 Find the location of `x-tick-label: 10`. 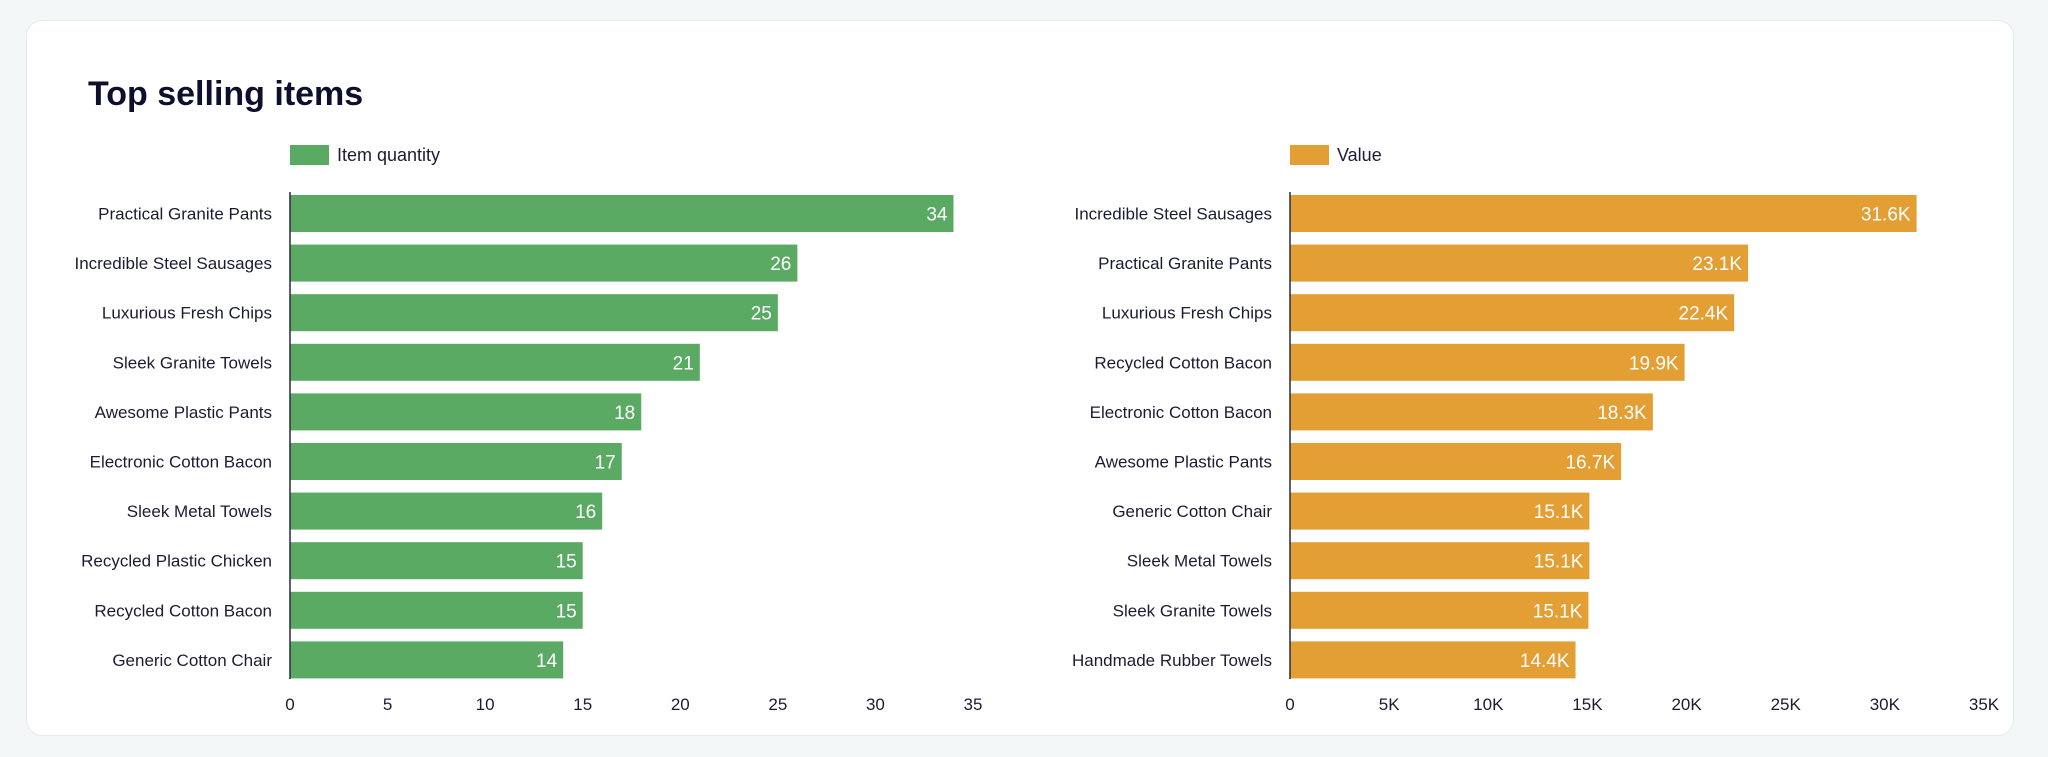

x-tick-label: 10 is located at coordinates (485, 704).